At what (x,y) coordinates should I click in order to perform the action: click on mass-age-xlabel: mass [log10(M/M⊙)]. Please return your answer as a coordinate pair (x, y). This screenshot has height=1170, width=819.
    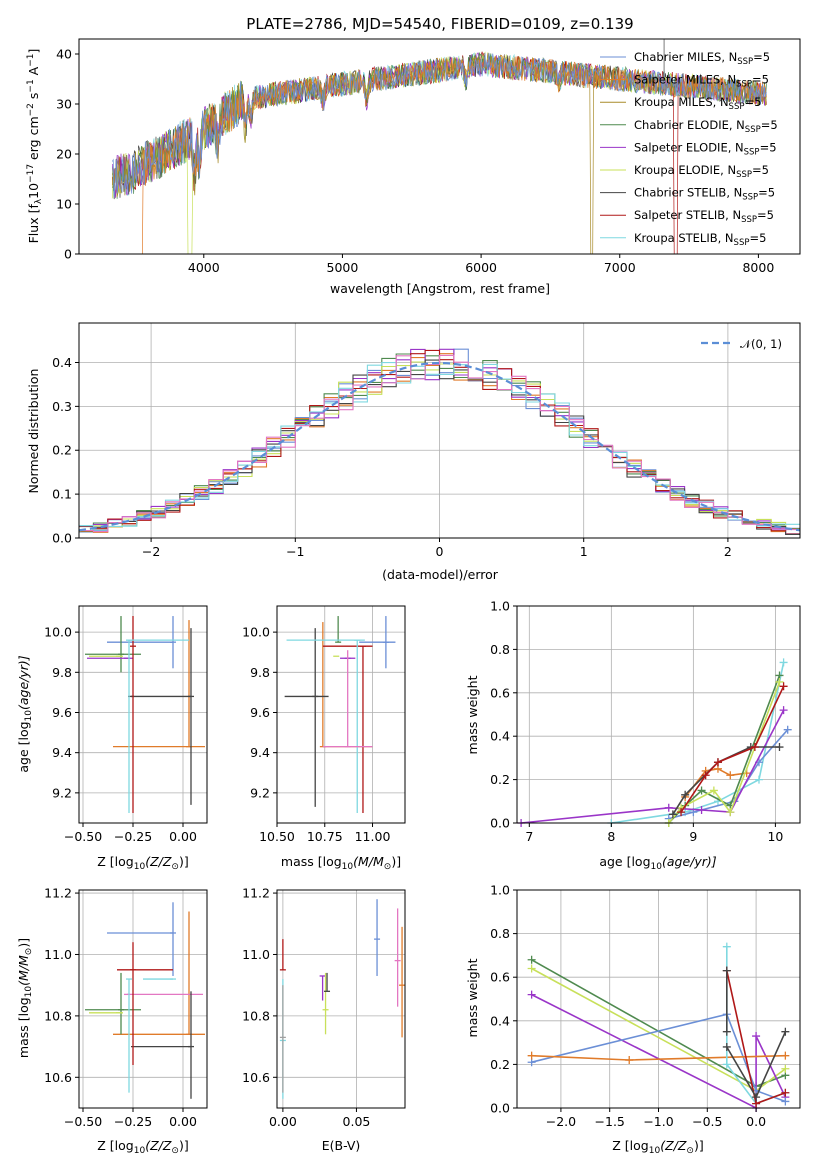
    Looking at the image, I should click on (341, 863).